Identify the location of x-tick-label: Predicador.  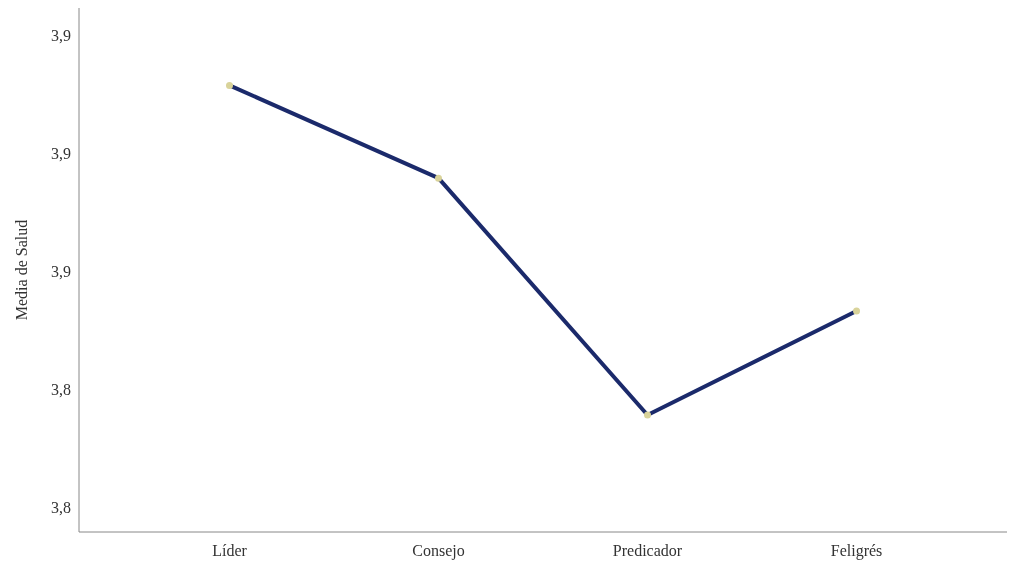
(647, 550).